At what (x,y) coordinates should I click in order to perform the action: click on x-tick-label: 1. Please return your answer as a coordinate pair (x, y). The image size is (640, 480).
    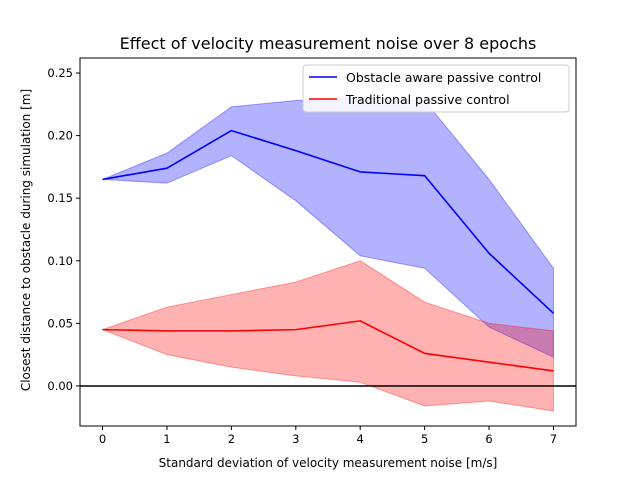
    Looking at the image, I should click on (166, 439).